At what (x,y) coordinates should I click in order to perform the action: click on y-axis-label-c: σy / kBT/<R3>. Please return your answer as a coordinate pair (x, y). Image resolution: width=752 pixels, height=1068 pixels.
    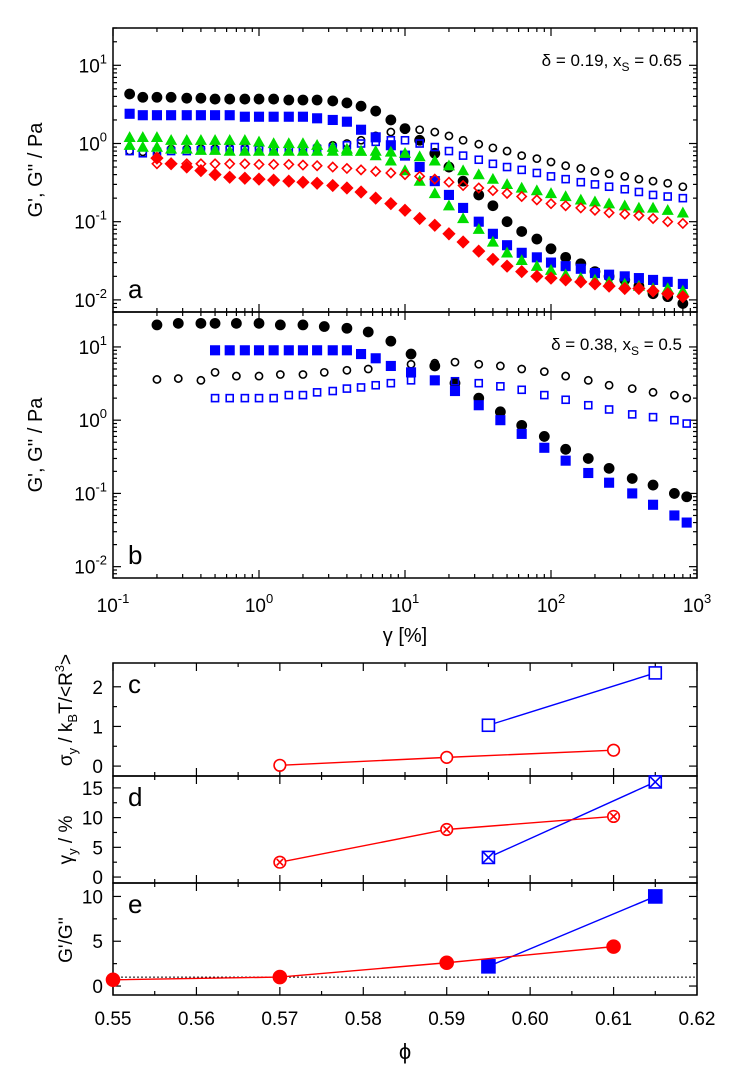
    Looking at the image, I should click on (66, 710).